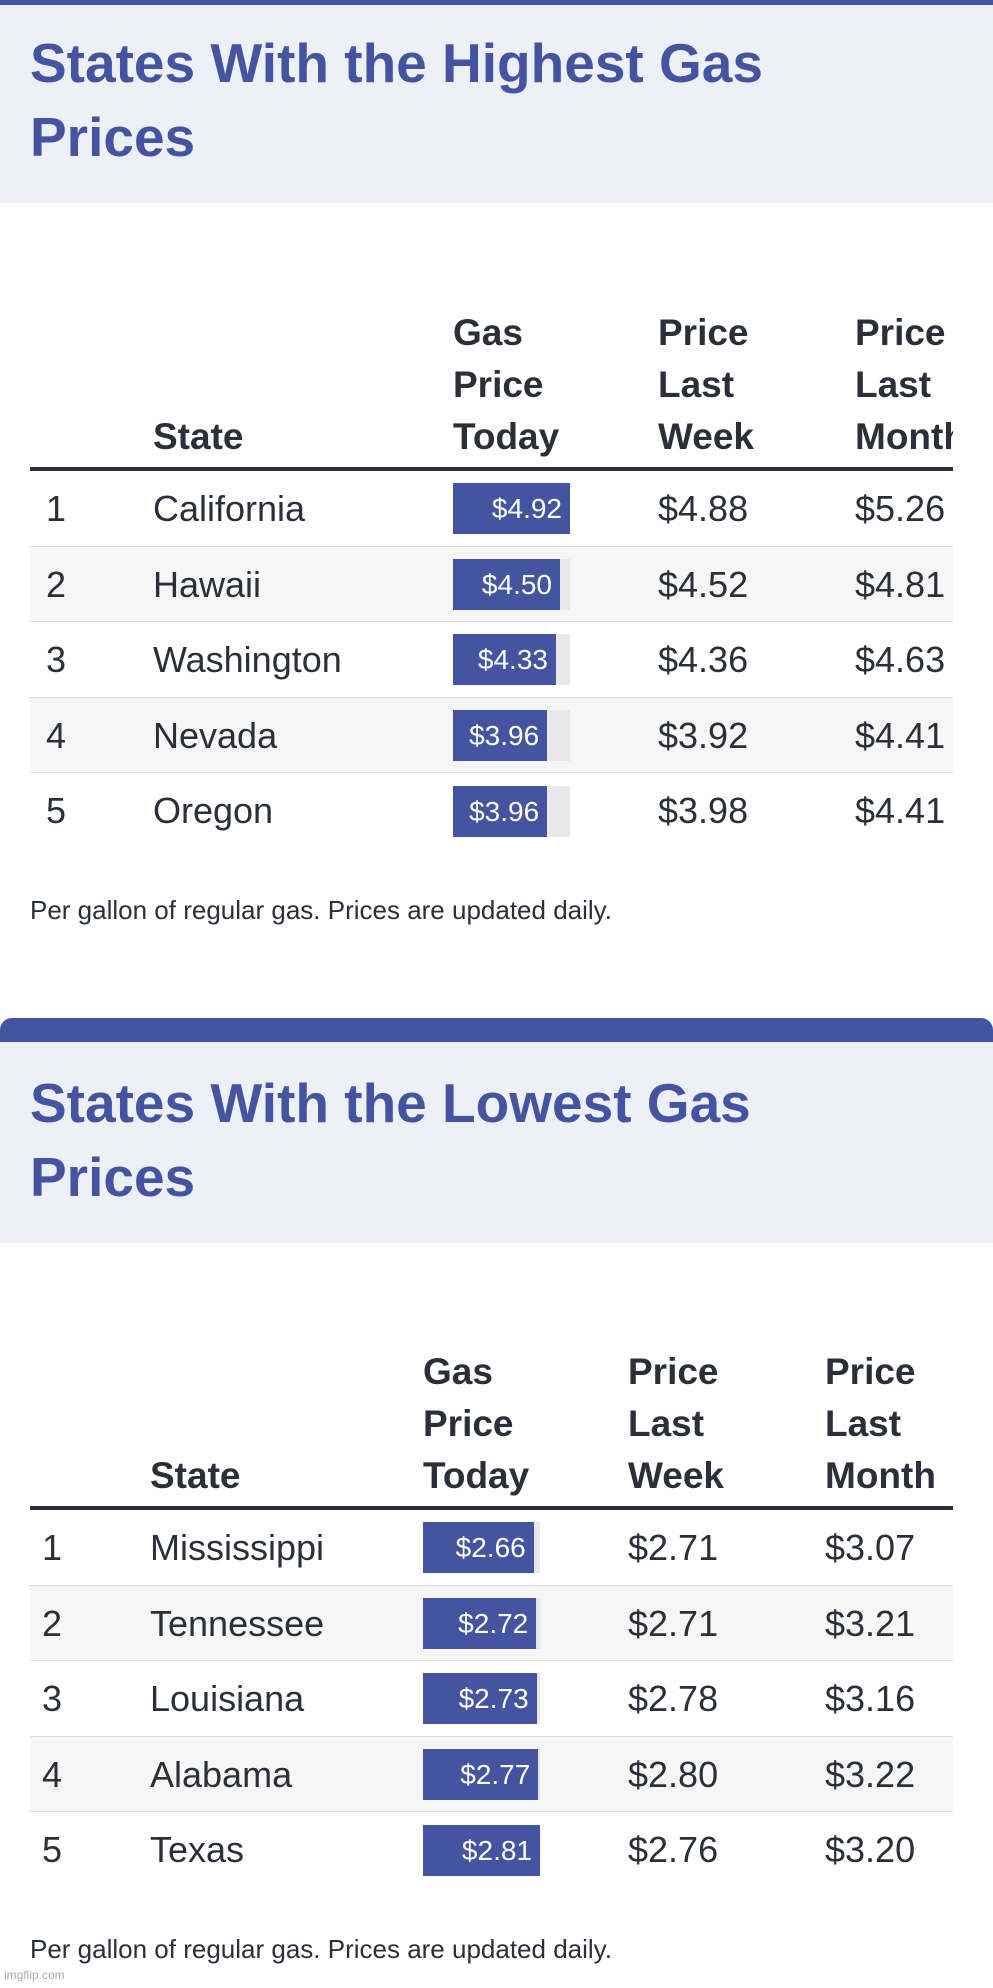 Image resolution: width=993 pixels, height=1988 pixels. I want to click on table-row: 2 Tennessee $2.72 $2.71 $3.21, so click(491, 1623).